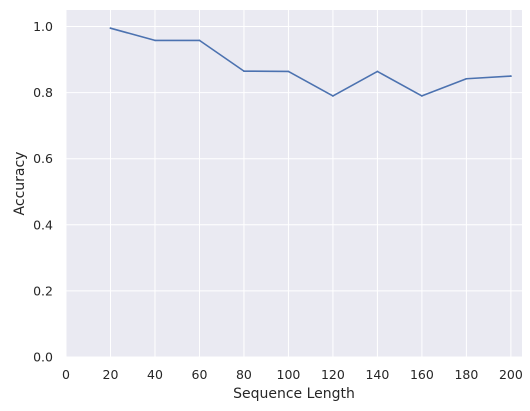 Image resolution: width=530 pixels, height=411 pixels. Describe the element at coordinates (333, 374) in the screenshot. I see `x-tick-label: 120` at that location.